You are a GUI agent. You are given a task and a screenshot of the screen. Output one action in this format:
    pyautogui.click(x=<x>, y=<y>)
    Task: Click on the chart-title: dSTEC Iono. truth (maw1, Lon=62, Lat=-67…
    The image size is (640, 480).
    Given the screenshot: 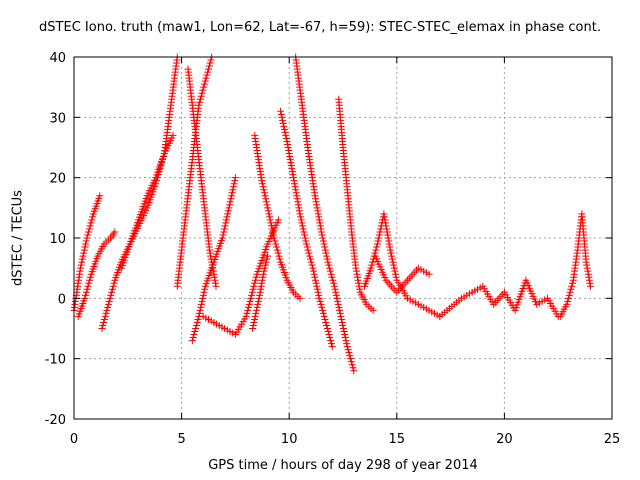 What is the action you would take?
    pyautogui.click(x=320, y=27)
    